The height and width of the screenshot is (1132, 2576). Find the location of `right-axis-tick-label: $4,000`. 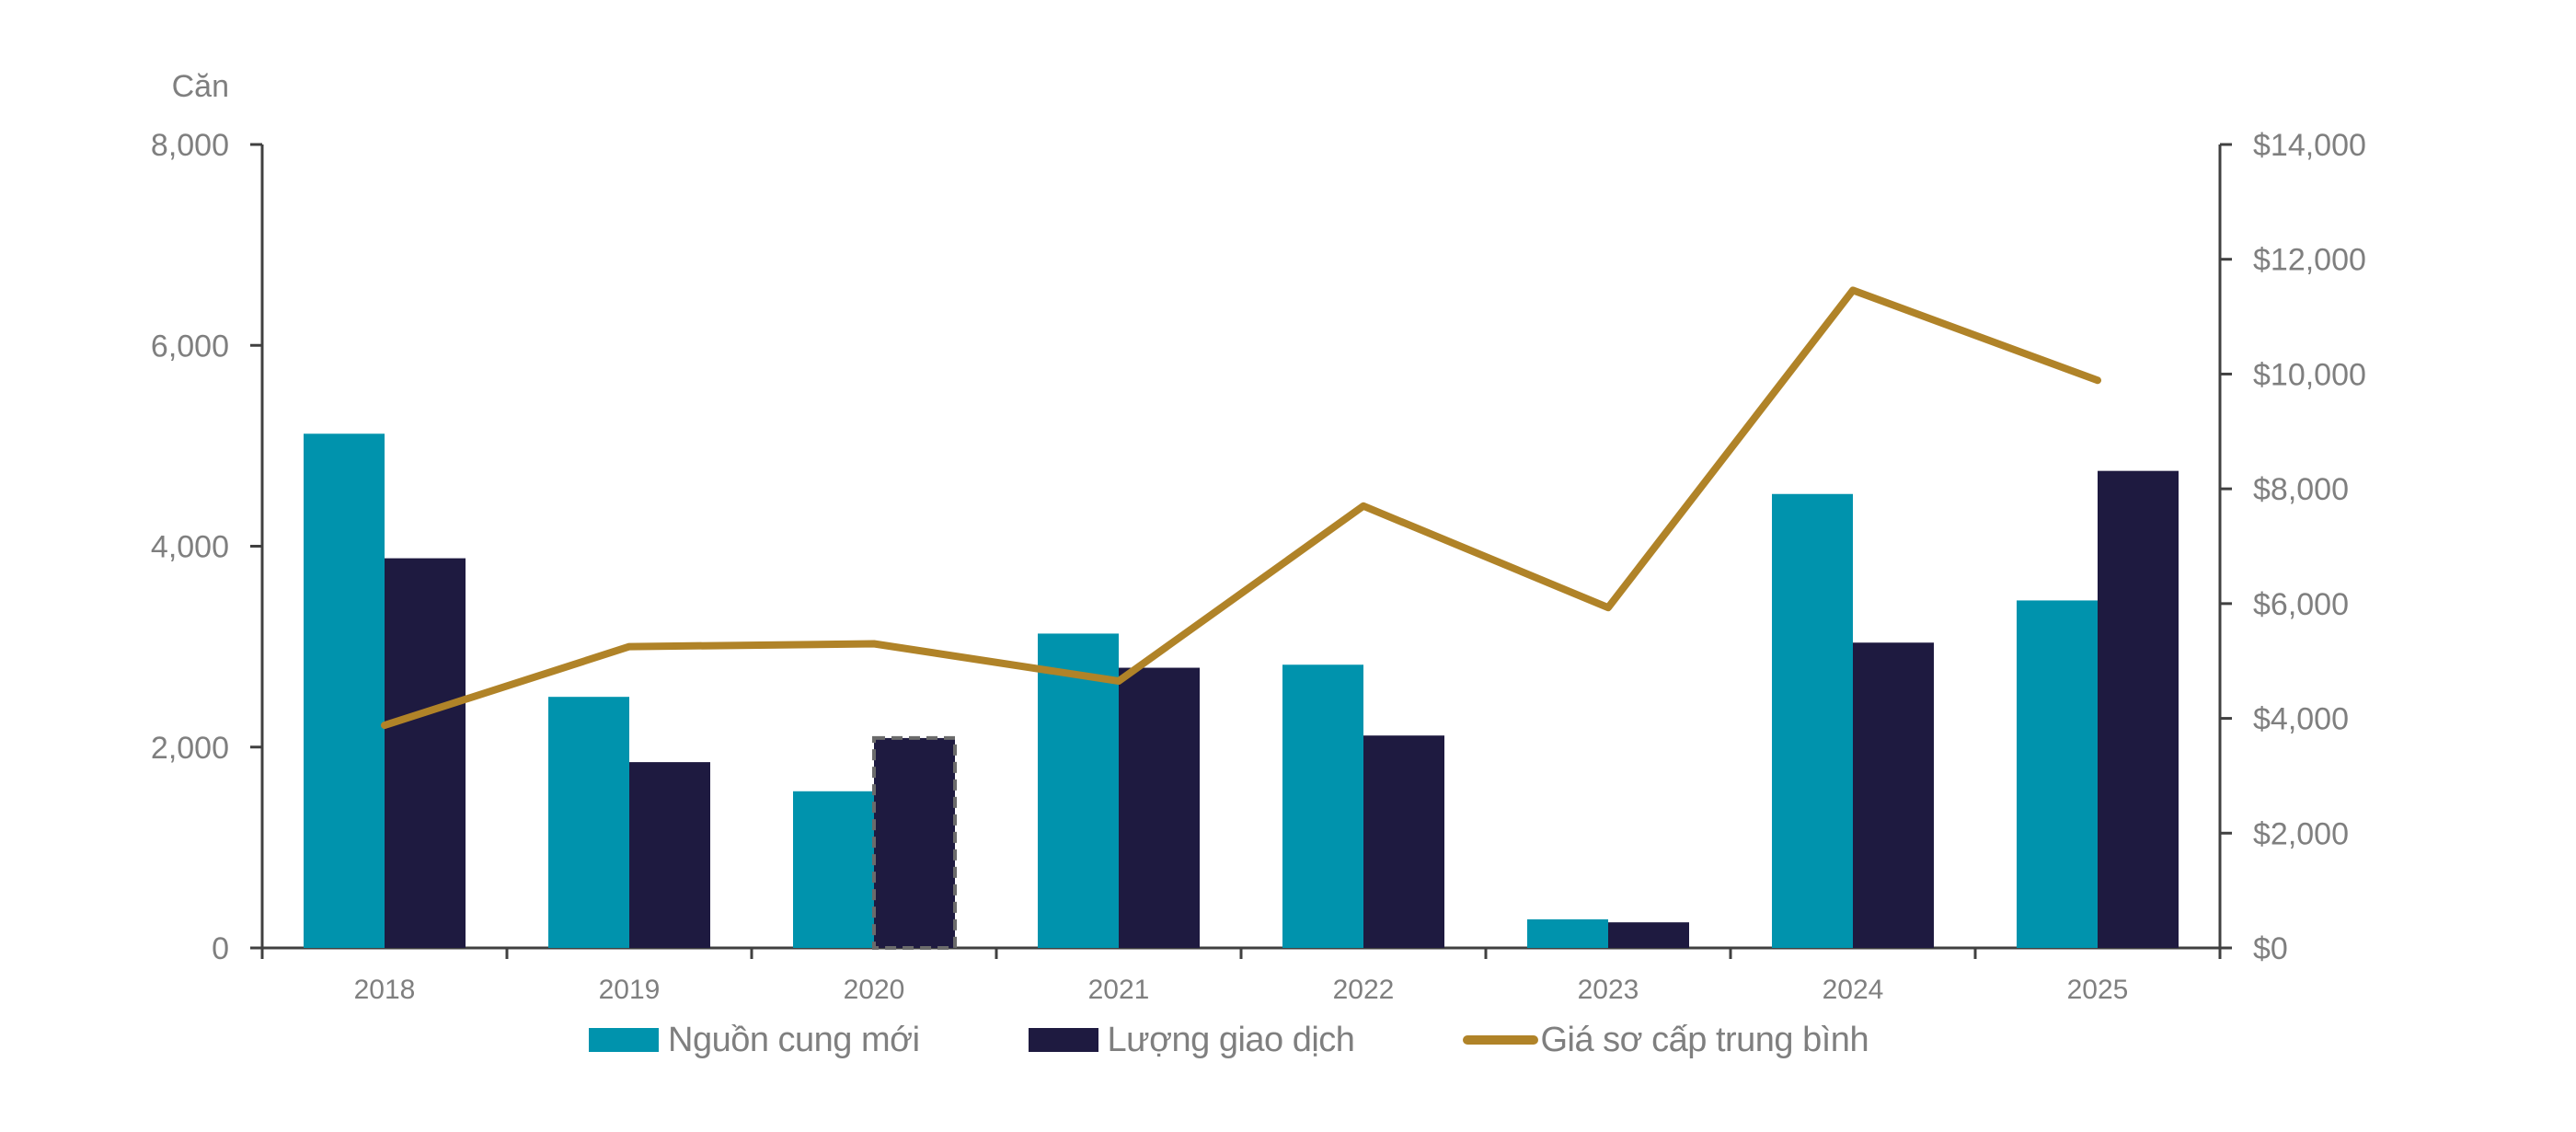

right-axis-tick-label: $4,000 is located at coordinates (2301, 719).